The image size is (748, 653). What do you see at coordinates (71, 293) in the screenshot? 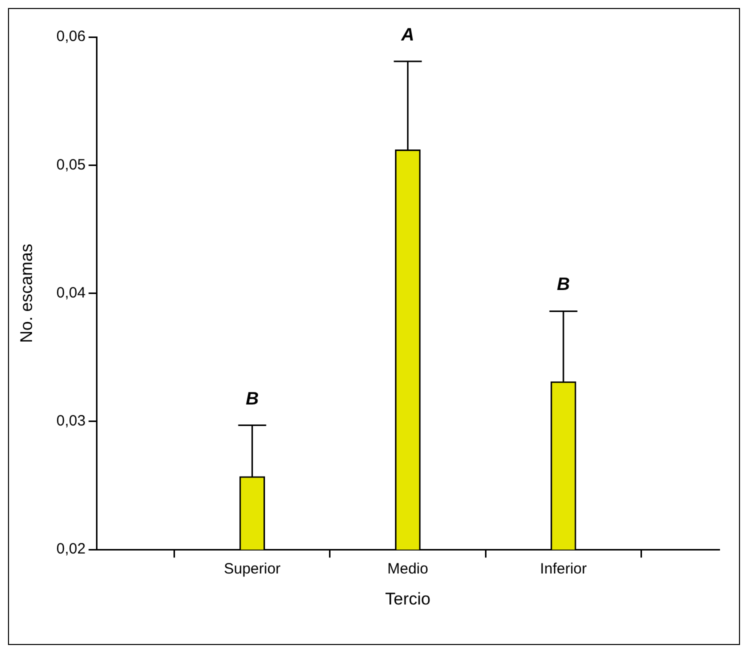
I see `y-tick-label: 0,04` at bounding box center [71, 293].